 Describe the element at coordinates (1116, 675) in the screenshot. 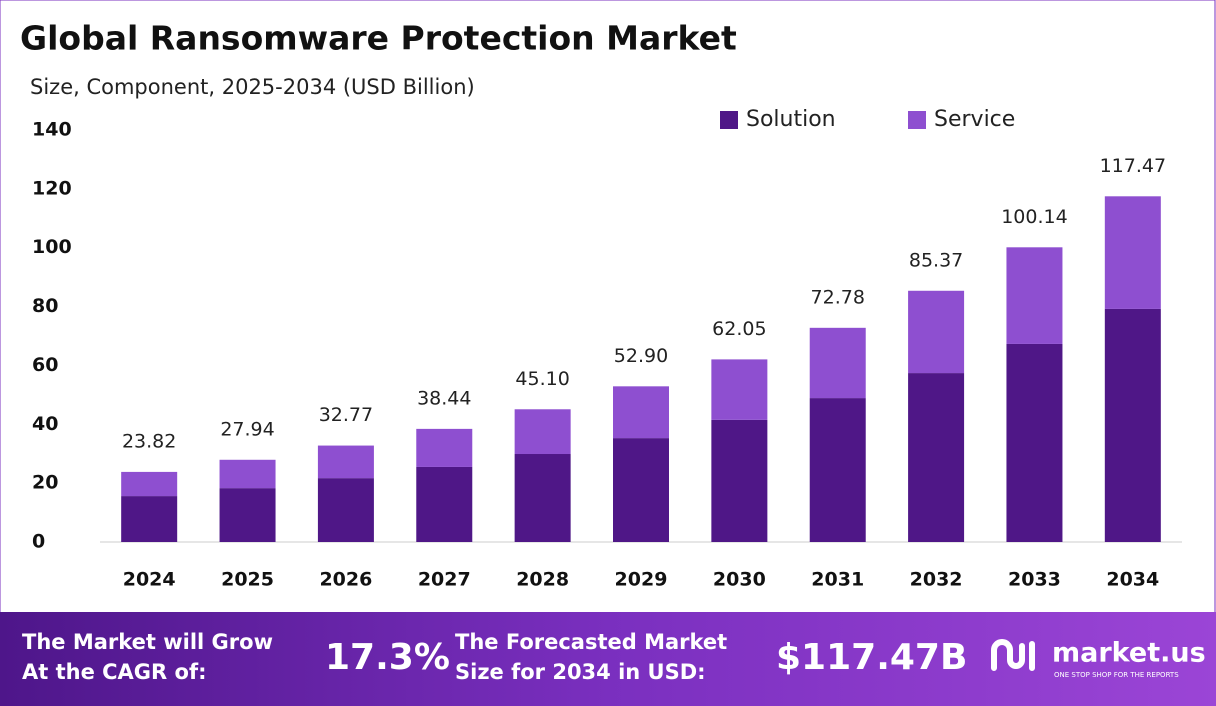

I see `brand-tagline: ONE STOP SHOP FOR THE REPORTS` at that location.